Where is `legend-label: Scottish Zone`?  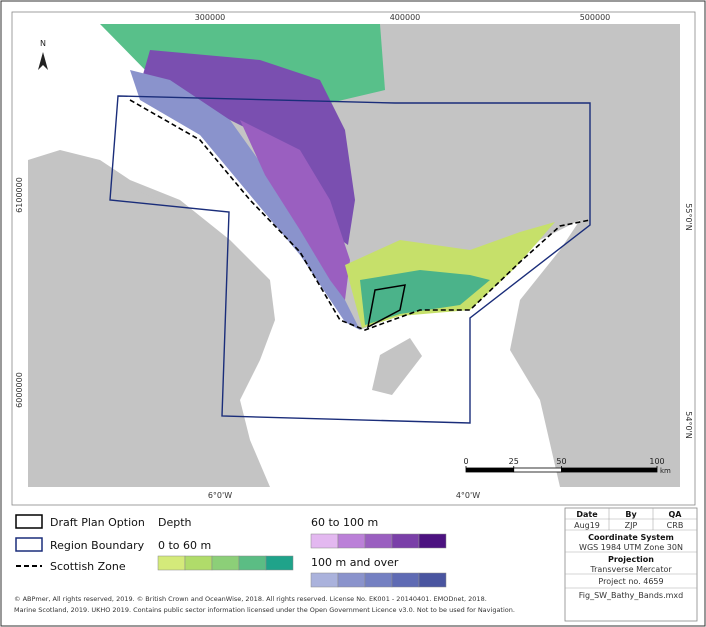
legend-label: Scottish Zone is located at coordinates (88, 566).